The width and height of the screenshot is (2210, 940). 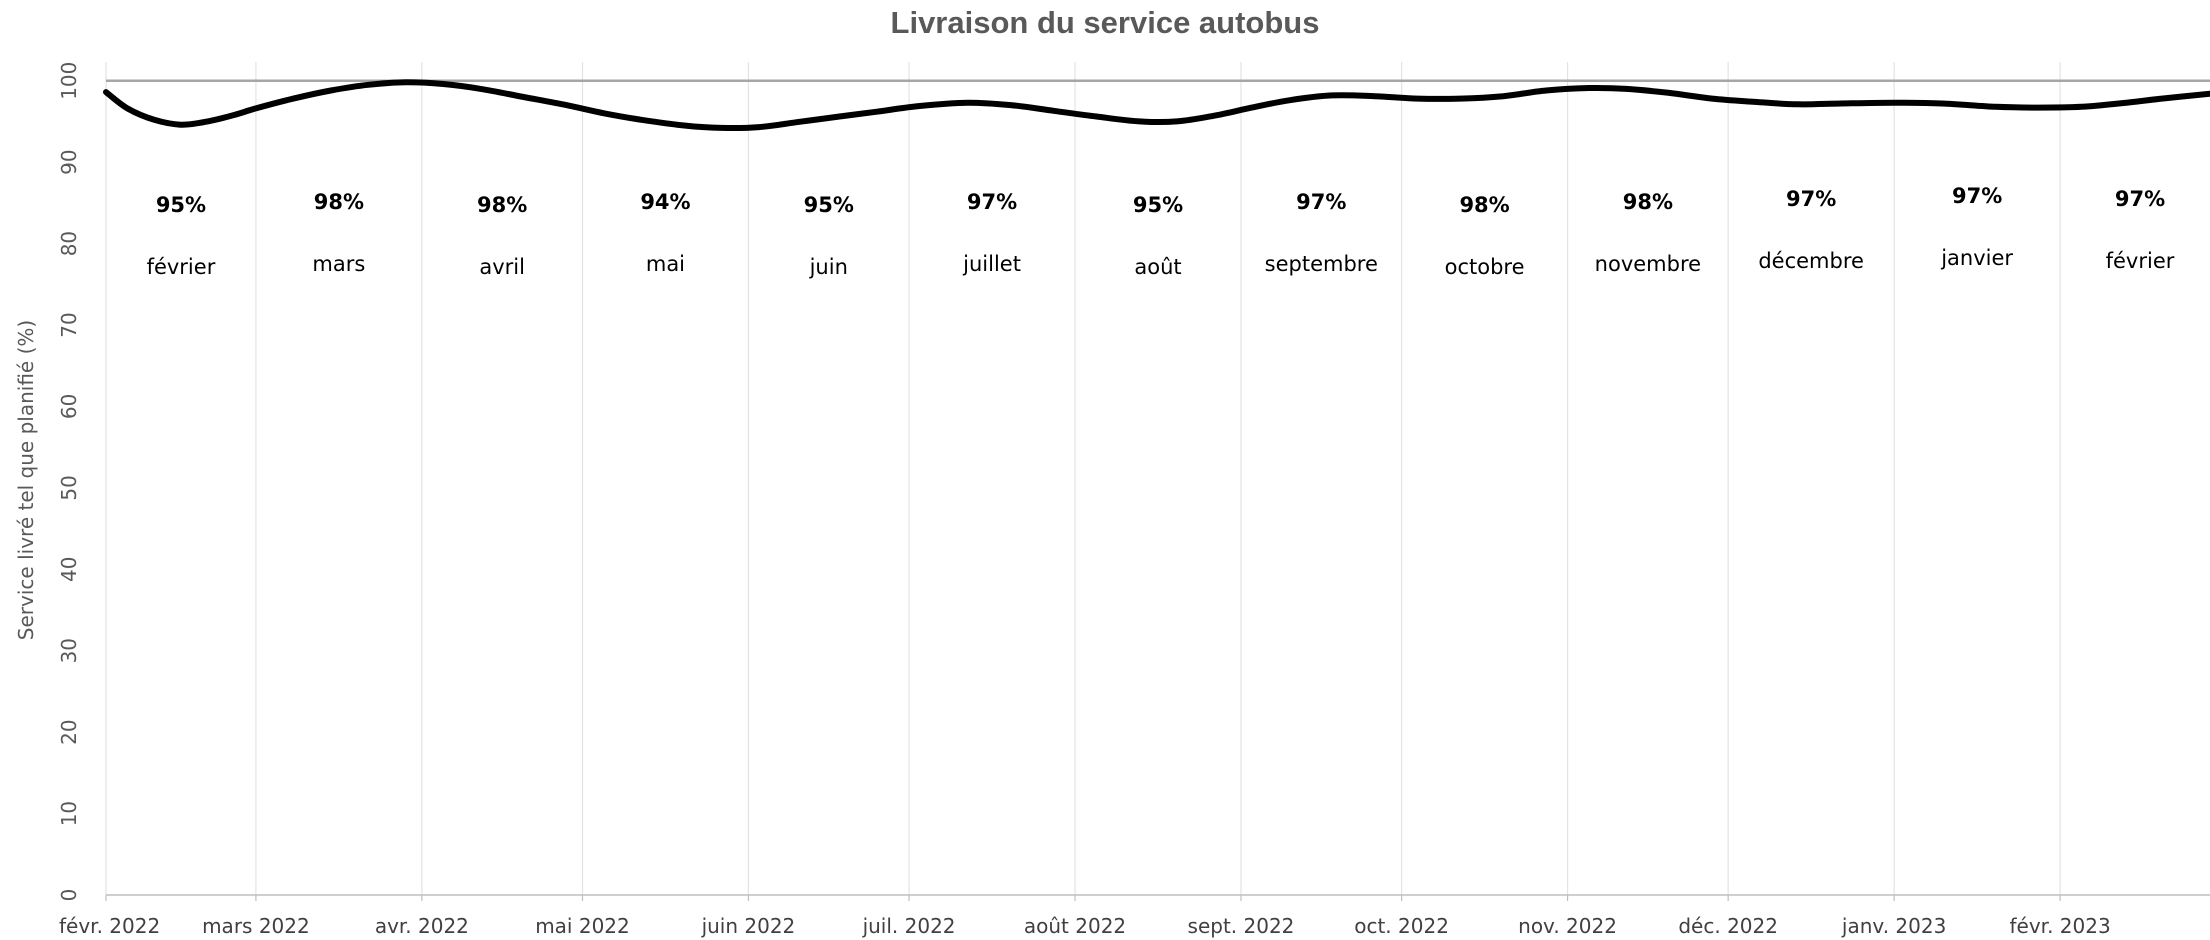 What do you see at coordinates (69, 406) in the screenshot?
I see `y-tick-label: 60` at bounding box center [69, 406].